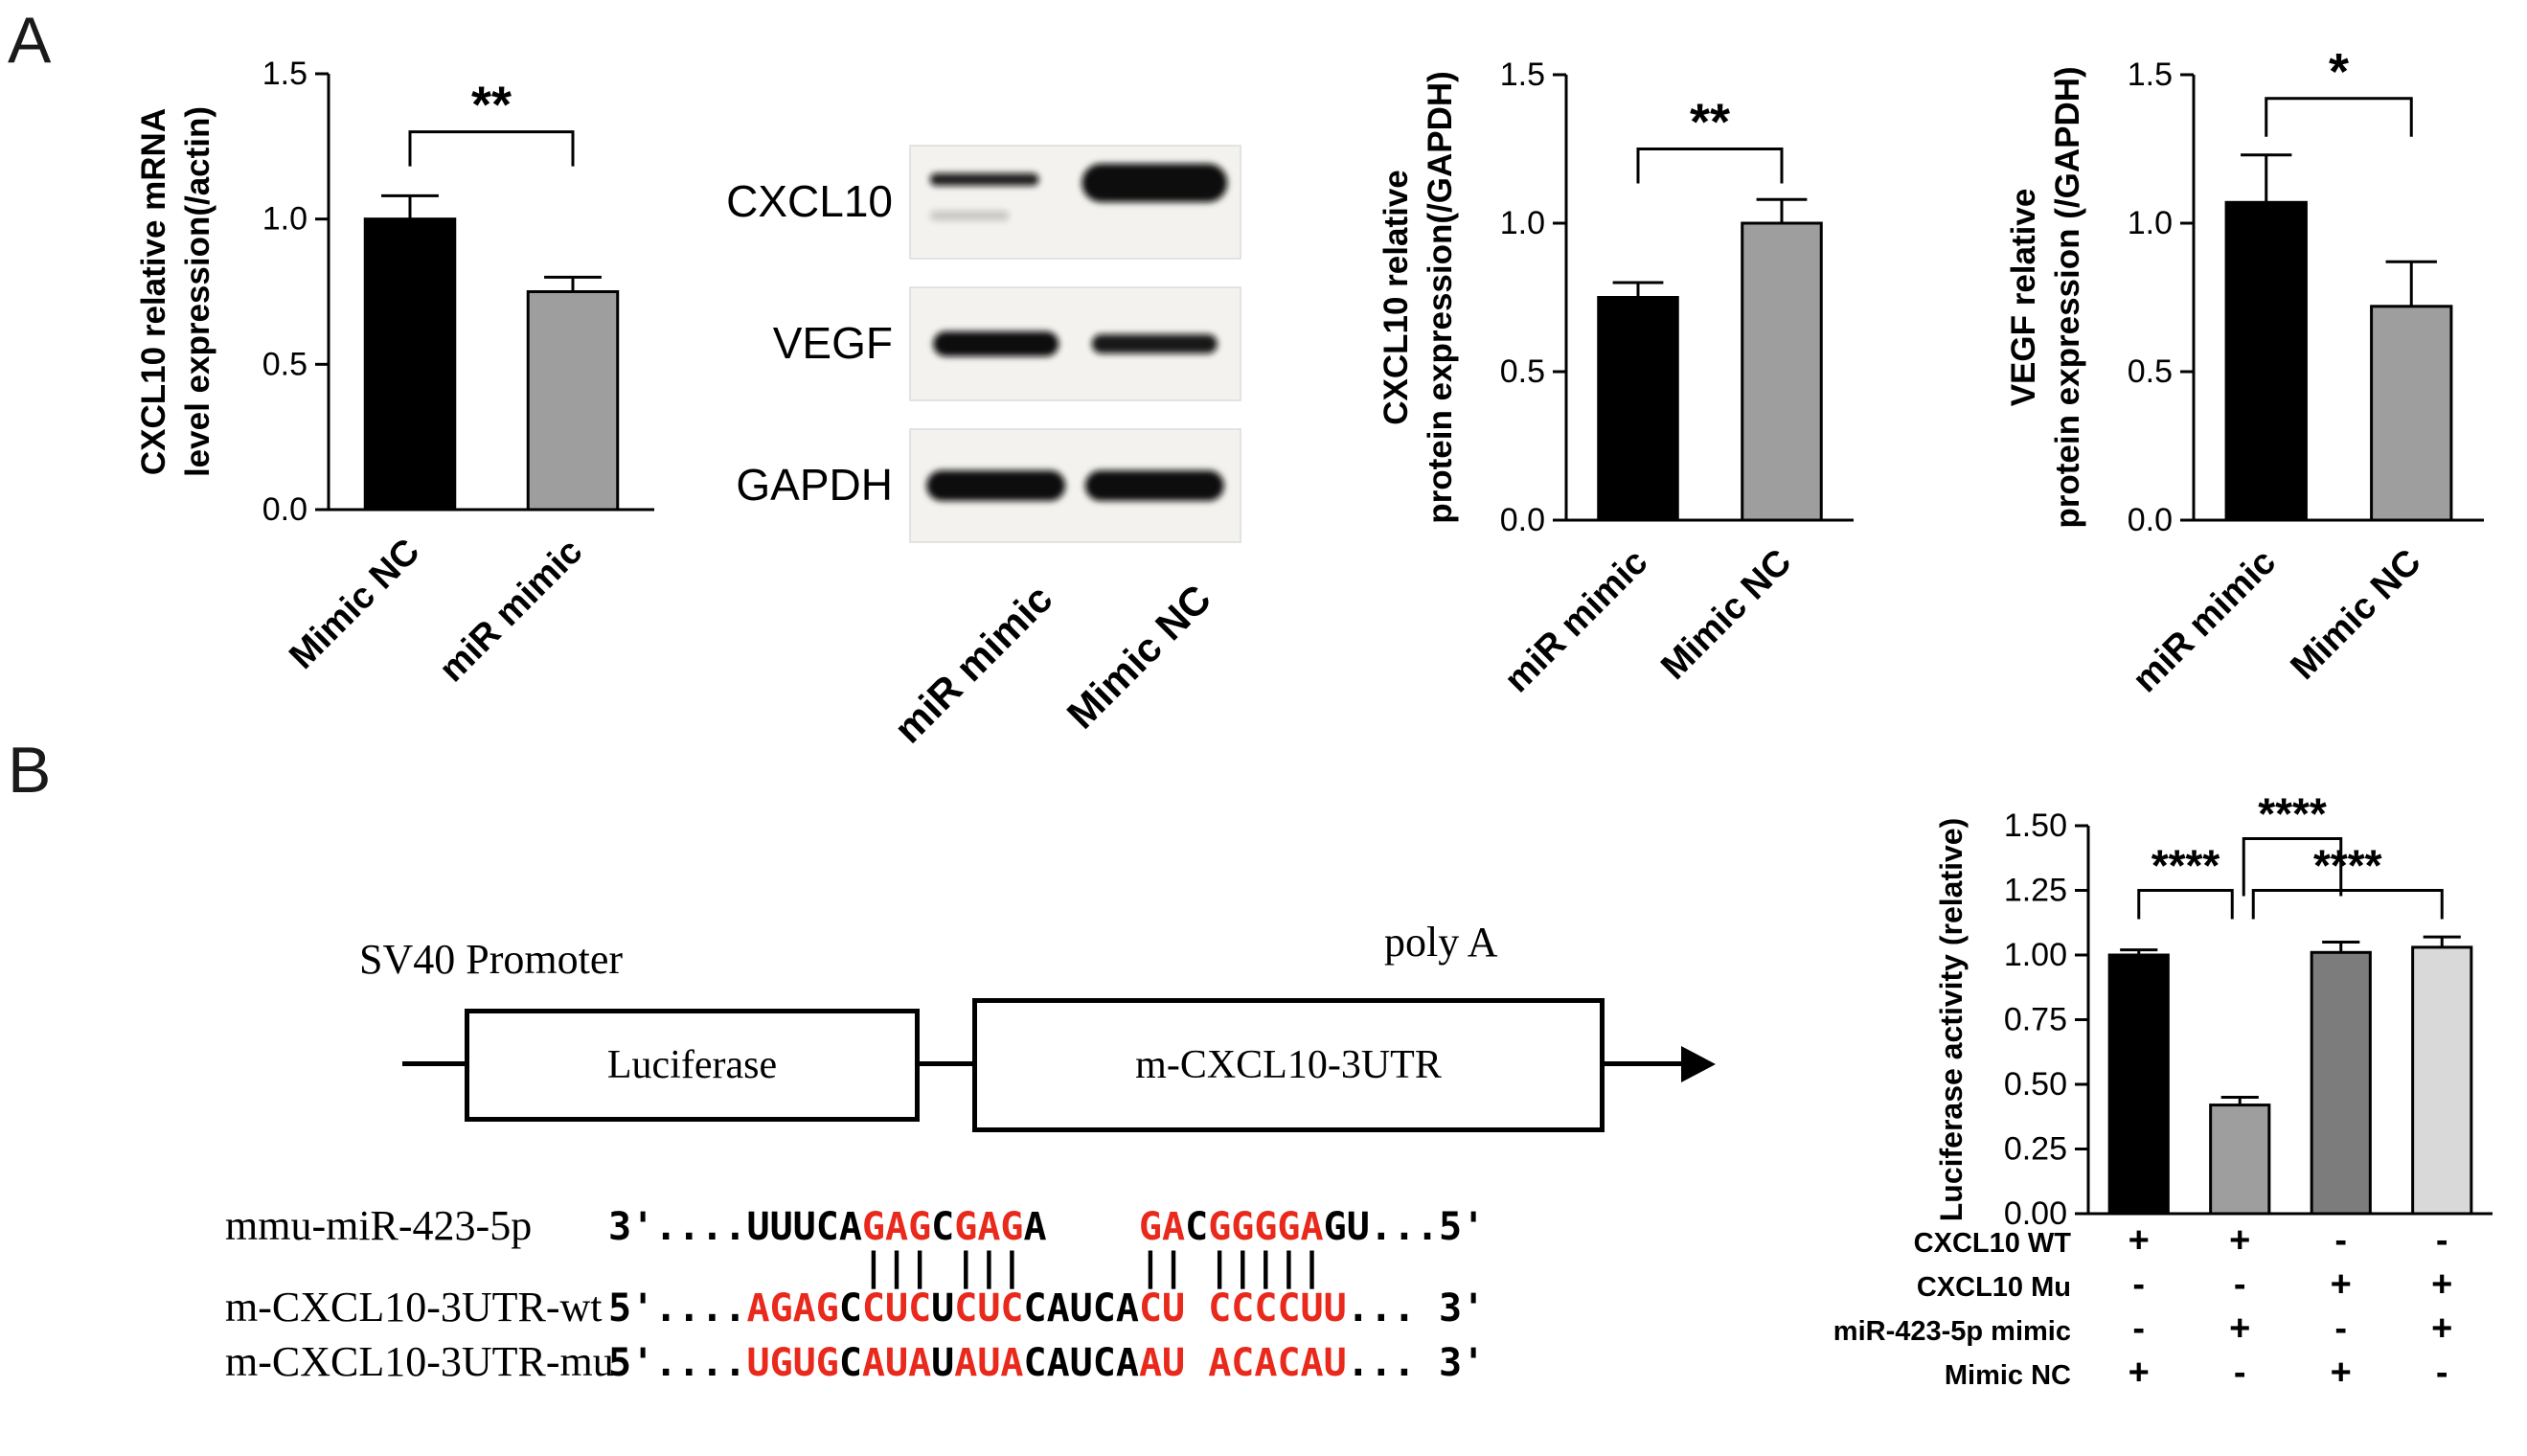 Image resolution: width=2527 pixels, height=1456 pixels. Describe the element at coordinates (2067, 297) in the screenshot. I see `y-axis-title: protein expression (/GAPDH)` at that location.